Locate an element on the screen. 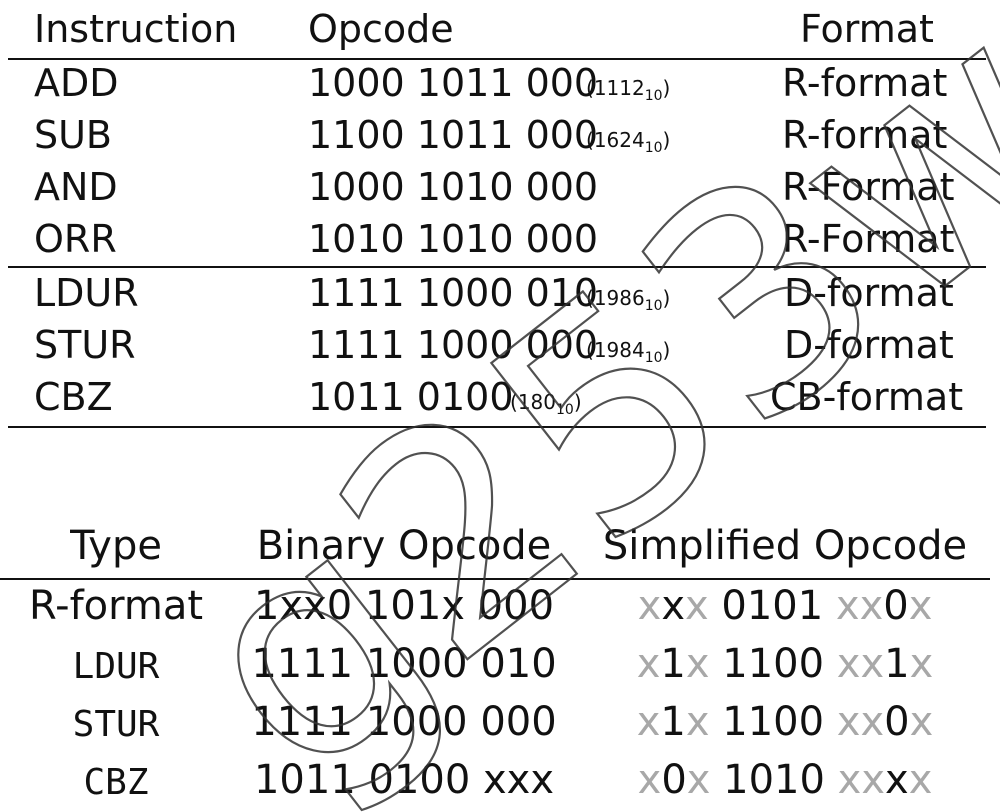 This screenshot has width=1000, height=812. binary-opcode-cbz: 1011 0100 xxx is located at coordinates (404, 780).